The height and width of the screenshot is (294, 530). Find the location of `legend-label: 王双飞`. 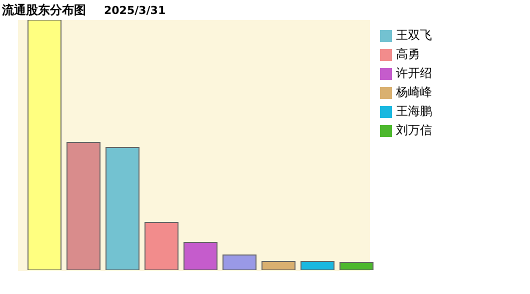

legend-label: 王双飞 is located at coordinates (414, 35).